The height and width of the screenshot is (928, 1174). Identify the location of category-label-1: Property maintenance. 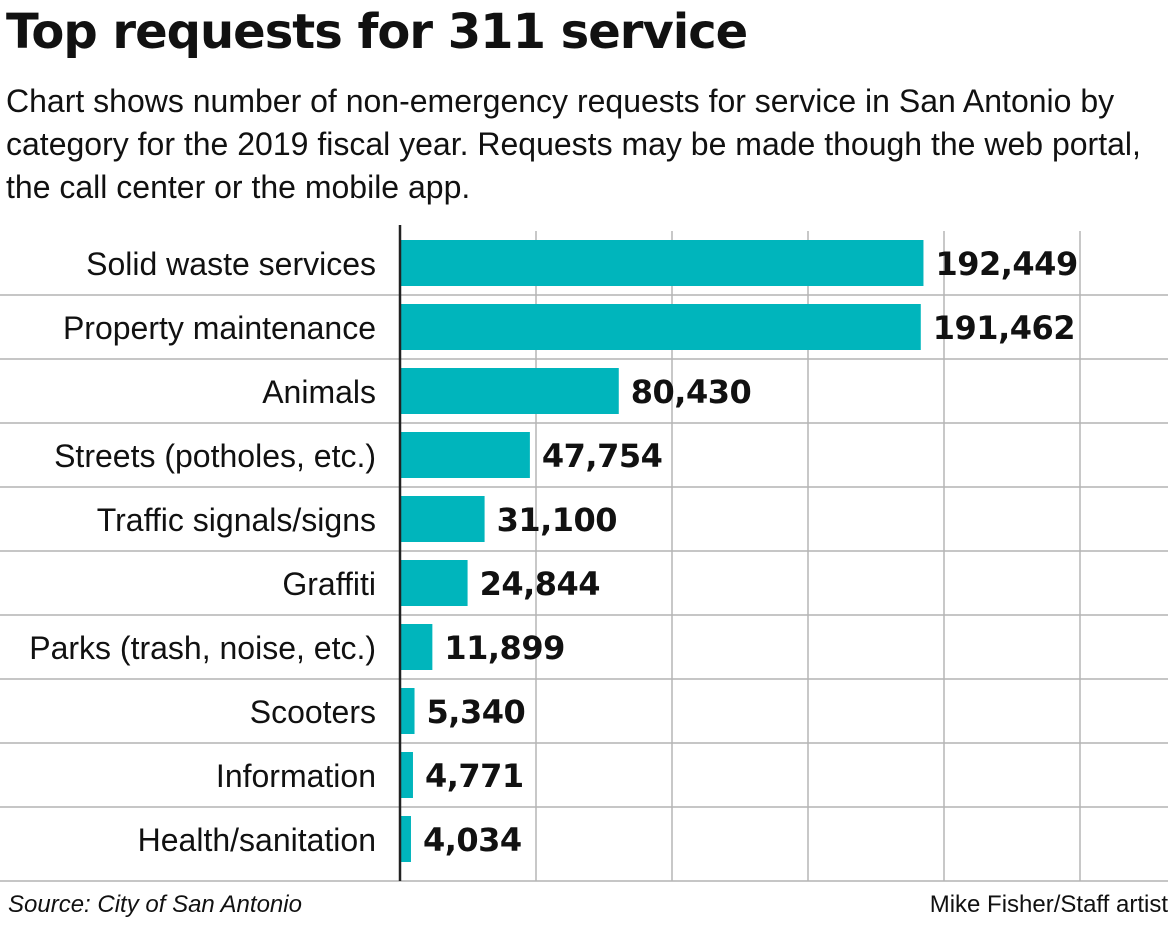
(219, 328).